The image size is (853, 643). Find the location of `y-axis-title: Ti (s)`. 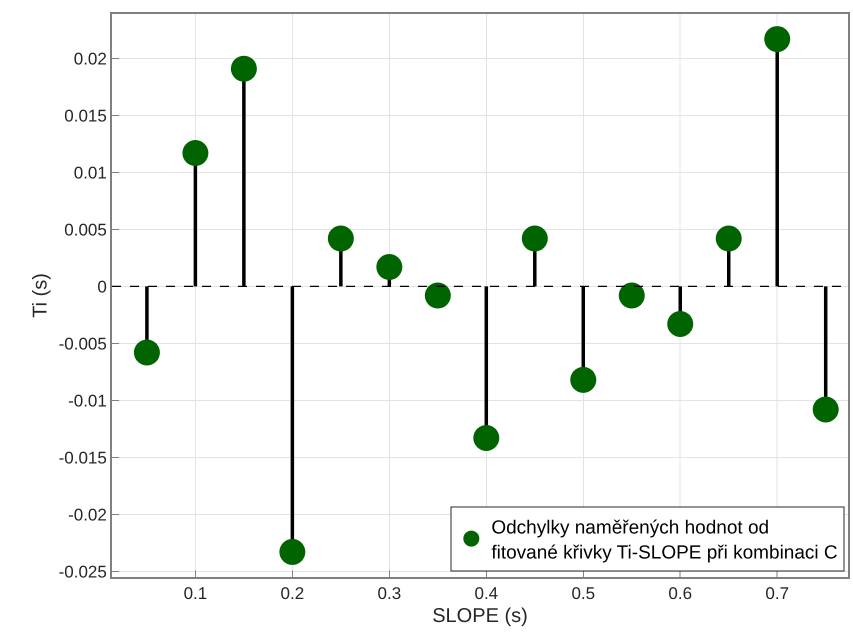

y-axis-title: Ti (s) is located at coordinates (41, 295).